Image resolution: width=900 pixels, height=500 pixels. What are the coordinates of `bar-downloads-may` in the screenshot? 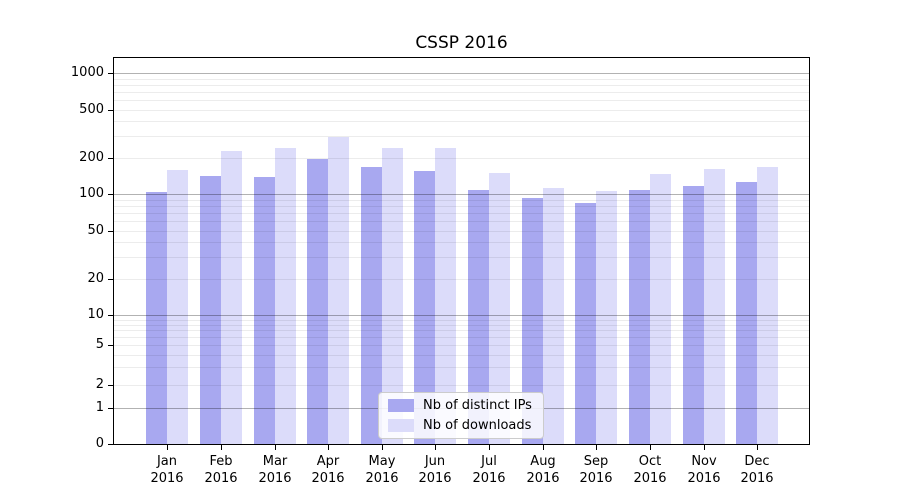 It's located at (392, 296).